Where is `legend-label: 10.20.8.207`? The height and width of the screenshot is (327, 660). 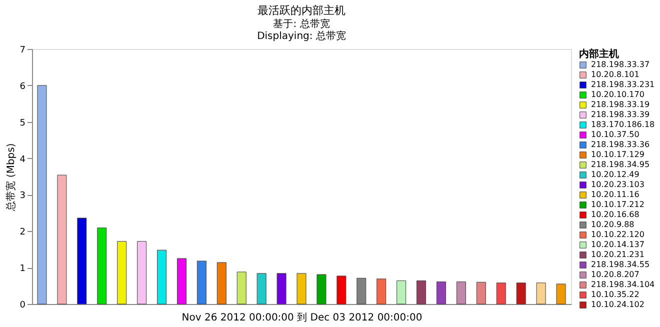
legend-label: 10.20.8.207 is located at coordinates (615, 274).